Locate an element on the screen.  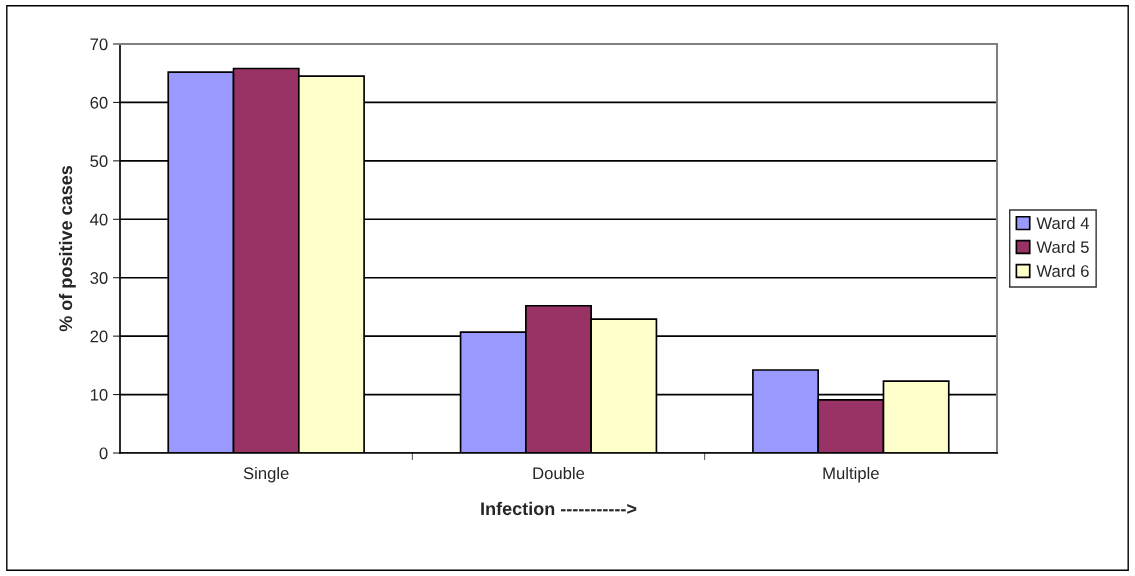
y-tick-label: 70 is located at coordinates (99, 44).